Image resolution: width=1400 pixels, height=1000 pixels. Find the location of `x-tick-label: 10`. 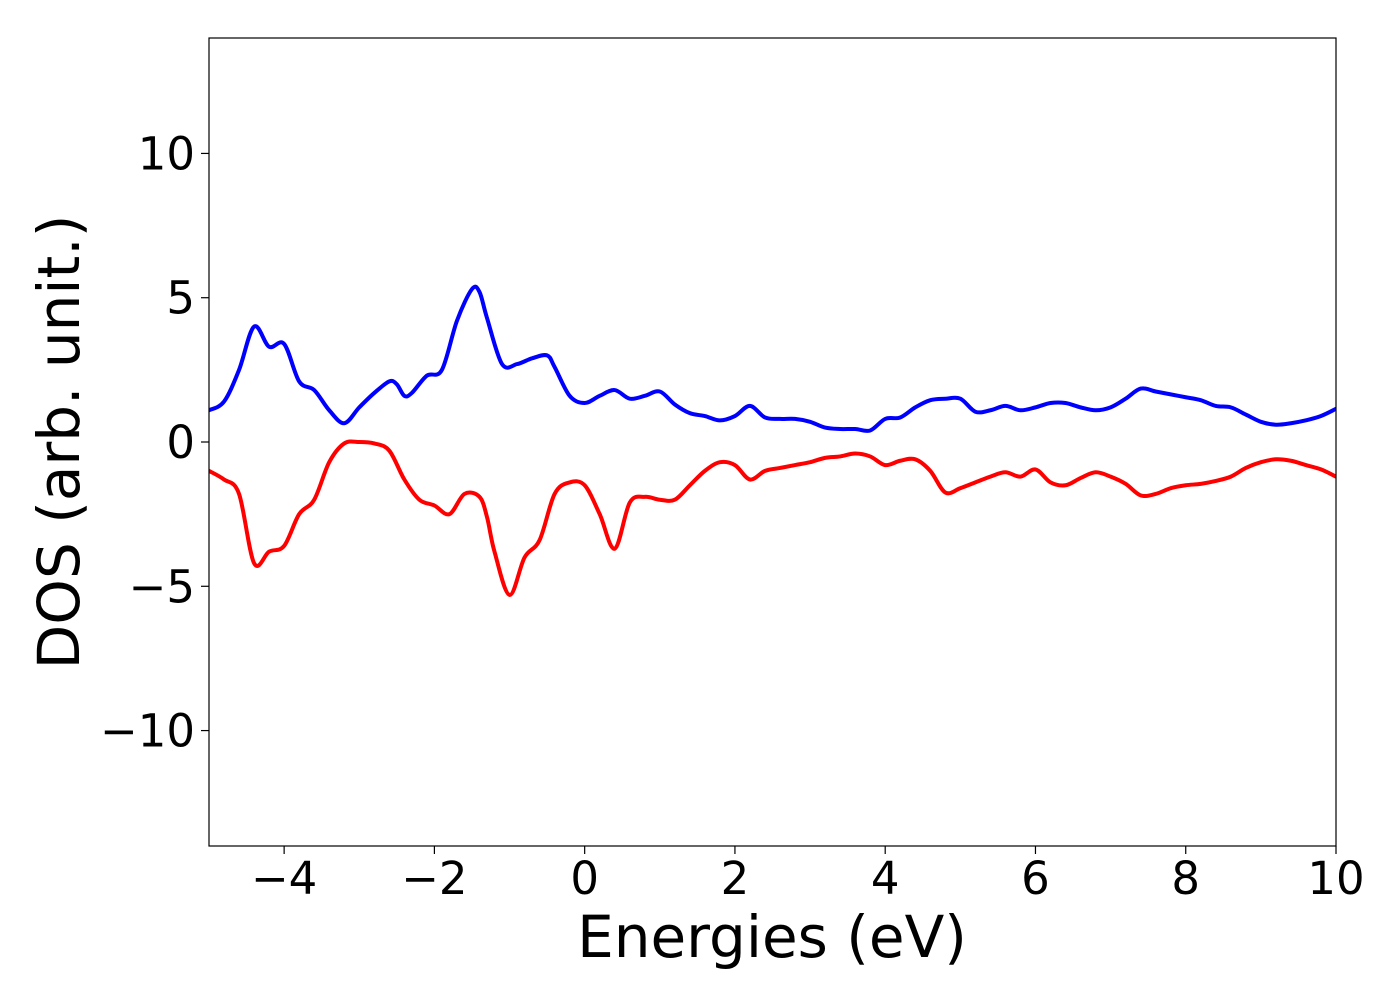

x-tick-label: 10 is located at coordinates (1335, 878).